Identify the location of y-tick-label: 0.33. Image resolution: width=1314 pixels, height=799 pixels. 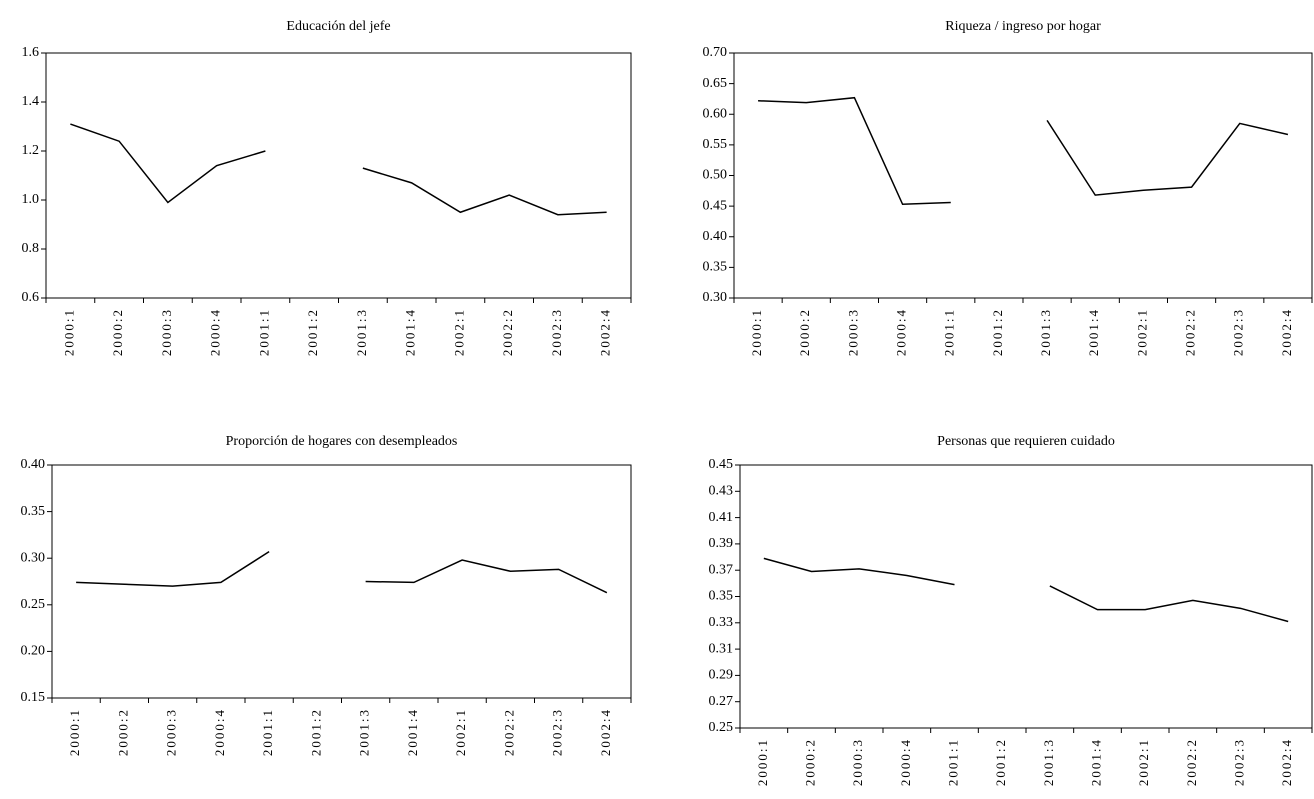
(721, 622).